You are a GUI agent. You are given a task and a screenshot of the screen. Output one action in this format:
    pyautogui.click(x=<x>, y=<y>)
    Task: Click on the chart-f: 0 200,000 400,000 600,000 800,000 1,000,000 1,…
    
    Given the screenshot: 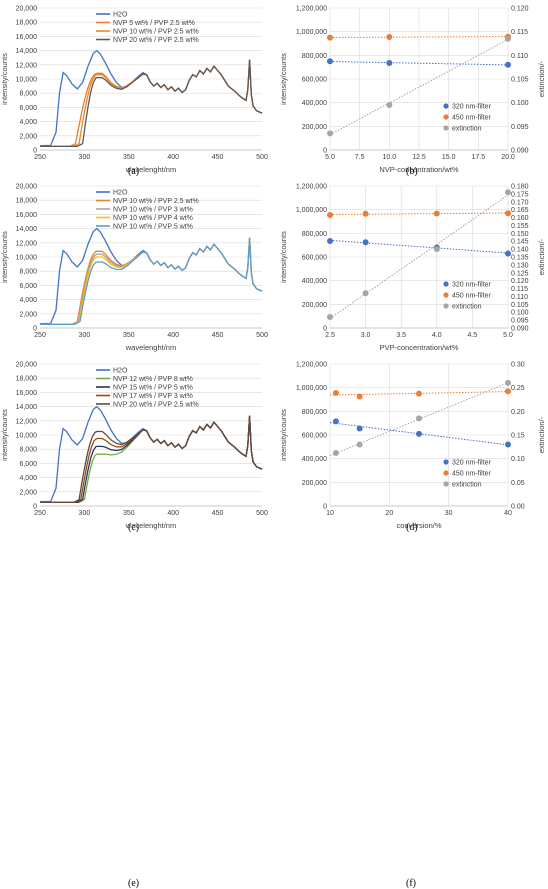 What is the action you would take?
    pyautogui.click(x=412, y=446)
    